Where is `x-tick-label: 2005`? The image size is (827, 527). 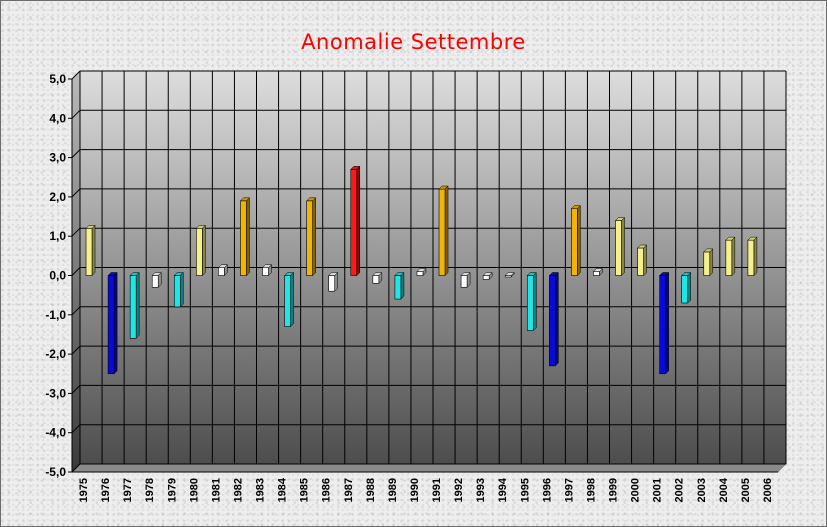 x-tick-label: 2005 is located at coordinates (746, 490).